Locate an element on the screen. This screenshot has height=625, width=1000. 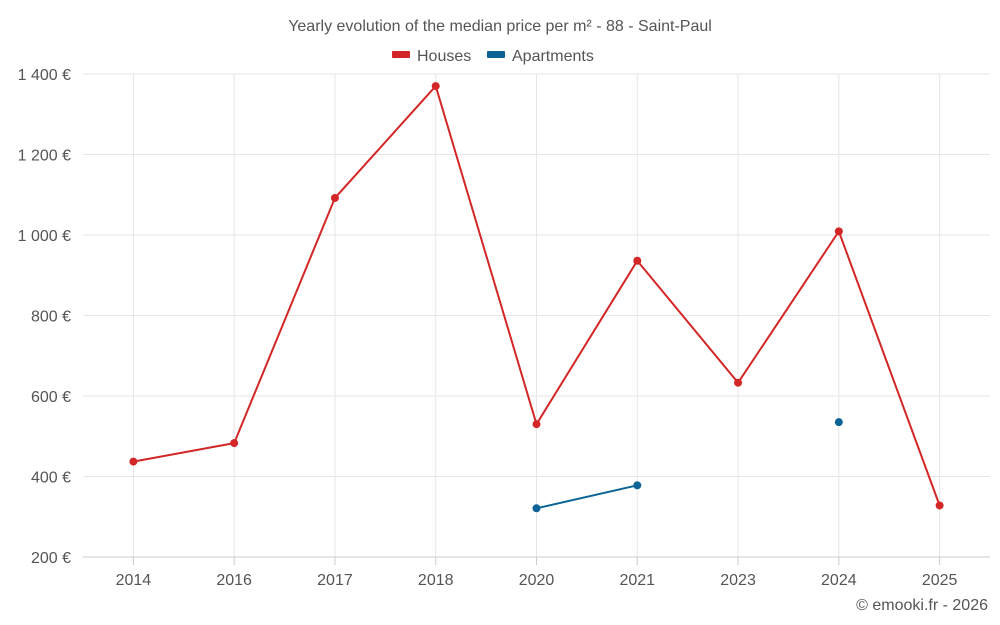
legend-item-apartments: Apartments is located at coordinates (540, 56).